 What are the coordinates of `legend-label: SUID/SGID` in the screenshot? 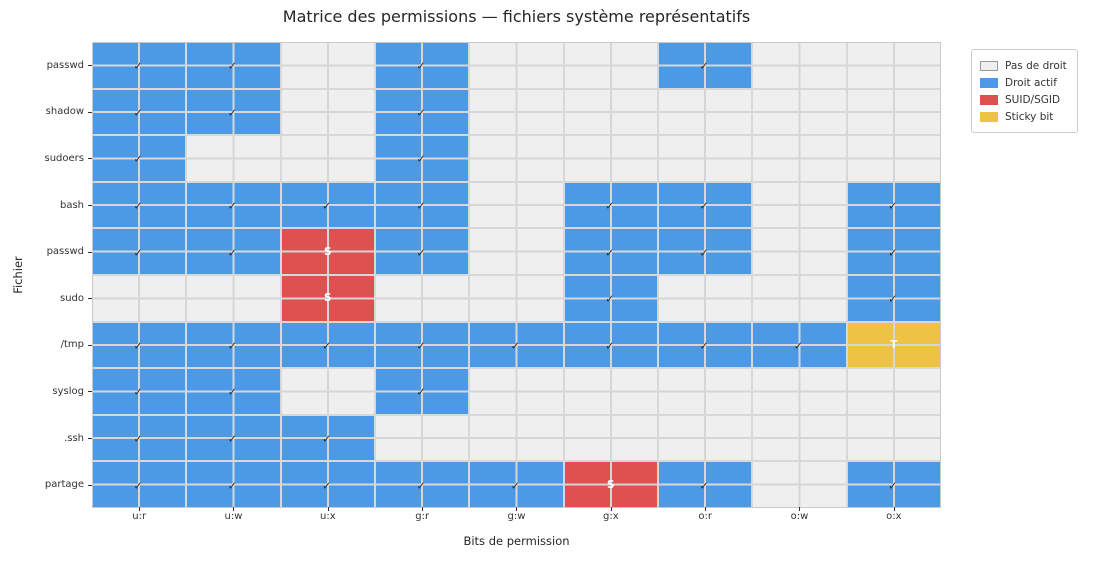 It's located at (1033, 99).